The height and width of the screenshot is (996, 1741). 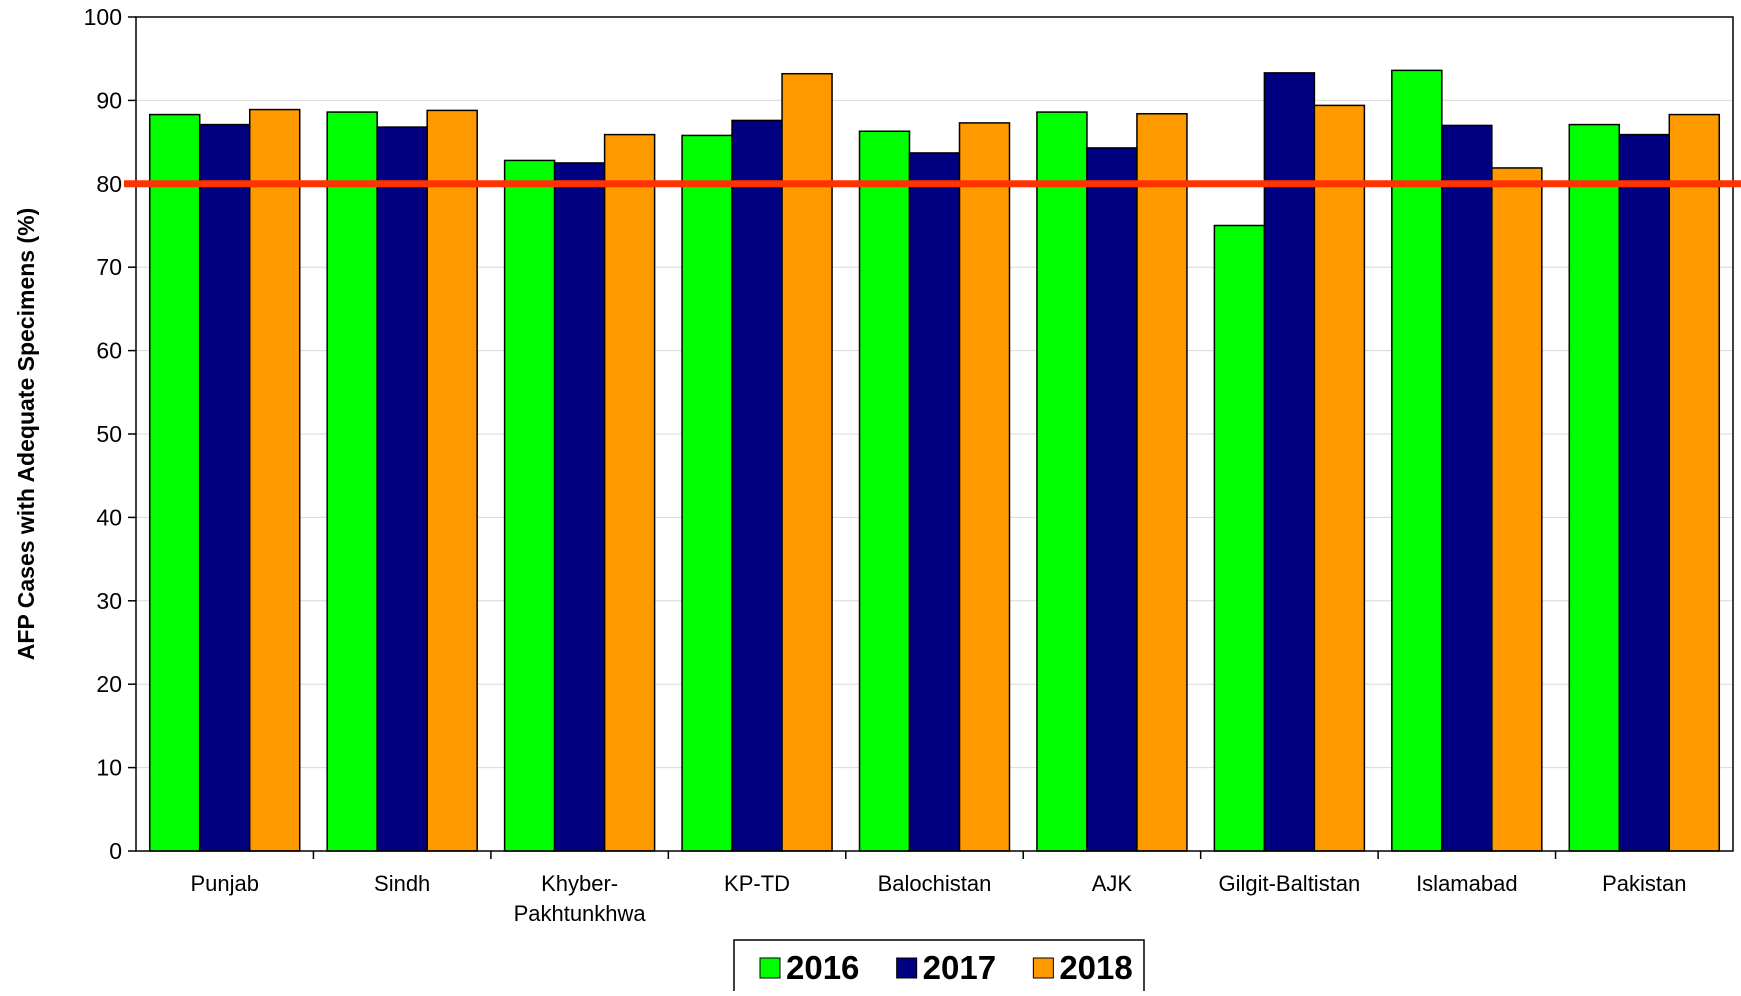 What do you see at coordinates (109, 351) in the screenshot?
I see `y-tick-label: 60` at bounding box center [109, 351].